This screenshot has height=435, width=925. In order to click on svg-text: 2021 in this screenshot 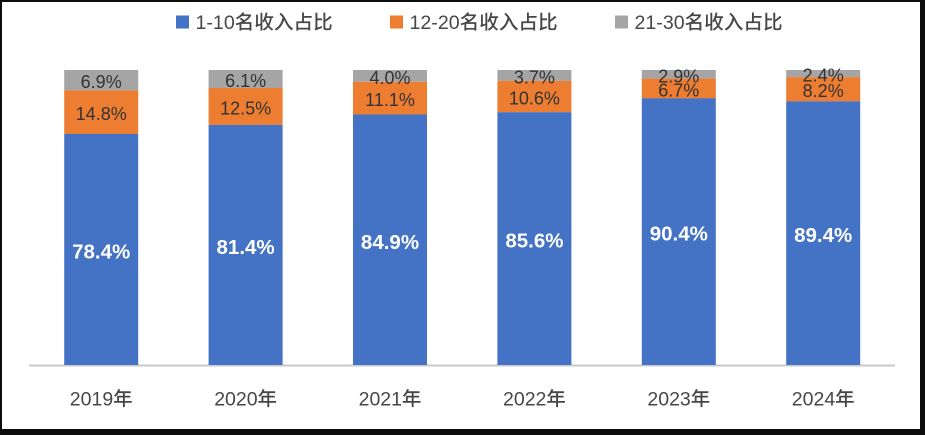, I will do `click(380, 400)`.